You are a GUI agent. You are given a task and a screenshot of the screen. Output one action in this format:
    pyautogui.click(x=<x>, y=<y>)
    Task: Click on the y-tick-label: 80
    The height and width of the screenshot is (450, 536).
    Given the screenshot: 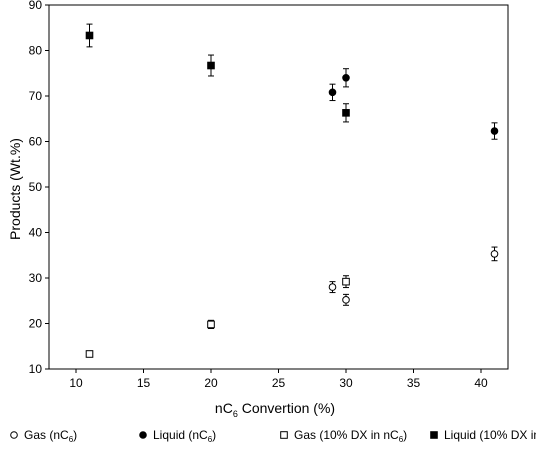 What is the action you would take?
    pyautogui.click(x=36, y=51)
    